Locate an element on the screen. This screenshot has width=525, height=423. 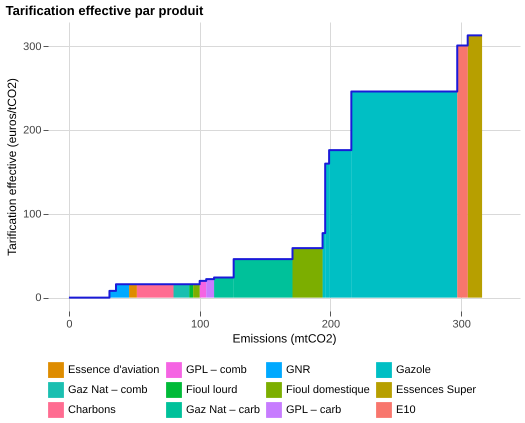
legend-label: Fioul lourd is located at coordinates (212, 390).